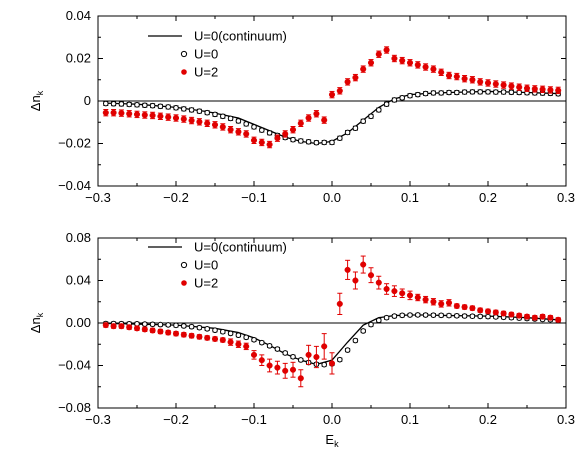  Describe the element at coordinates (206, 283) in the screenshot. I see `legend-label: U=2` at that location.